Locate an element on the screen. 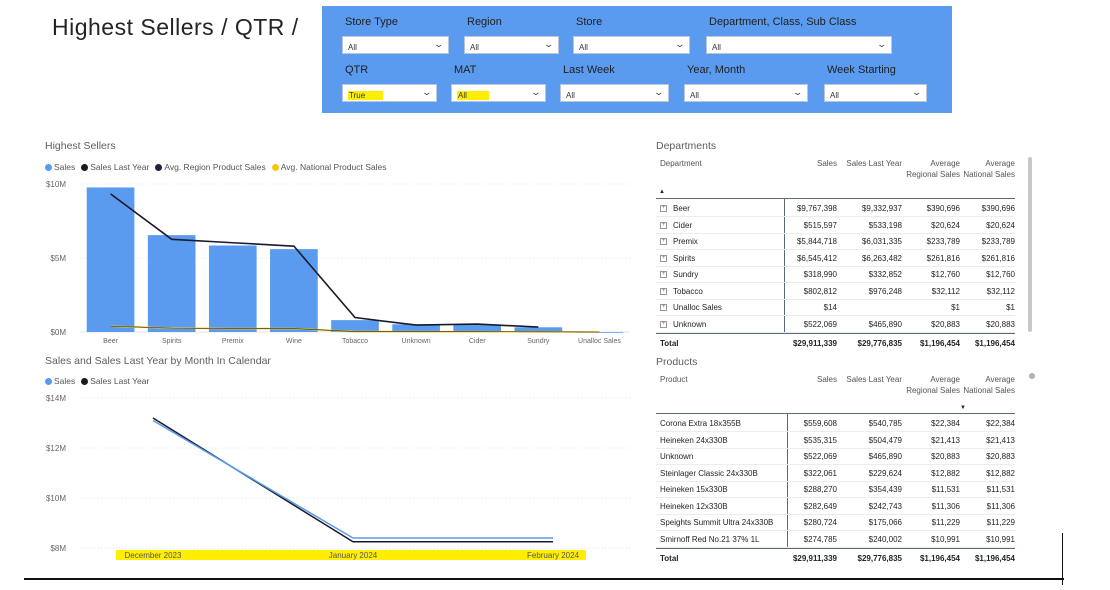  table-cell: + Unknown is located at coordinates (683, 324).